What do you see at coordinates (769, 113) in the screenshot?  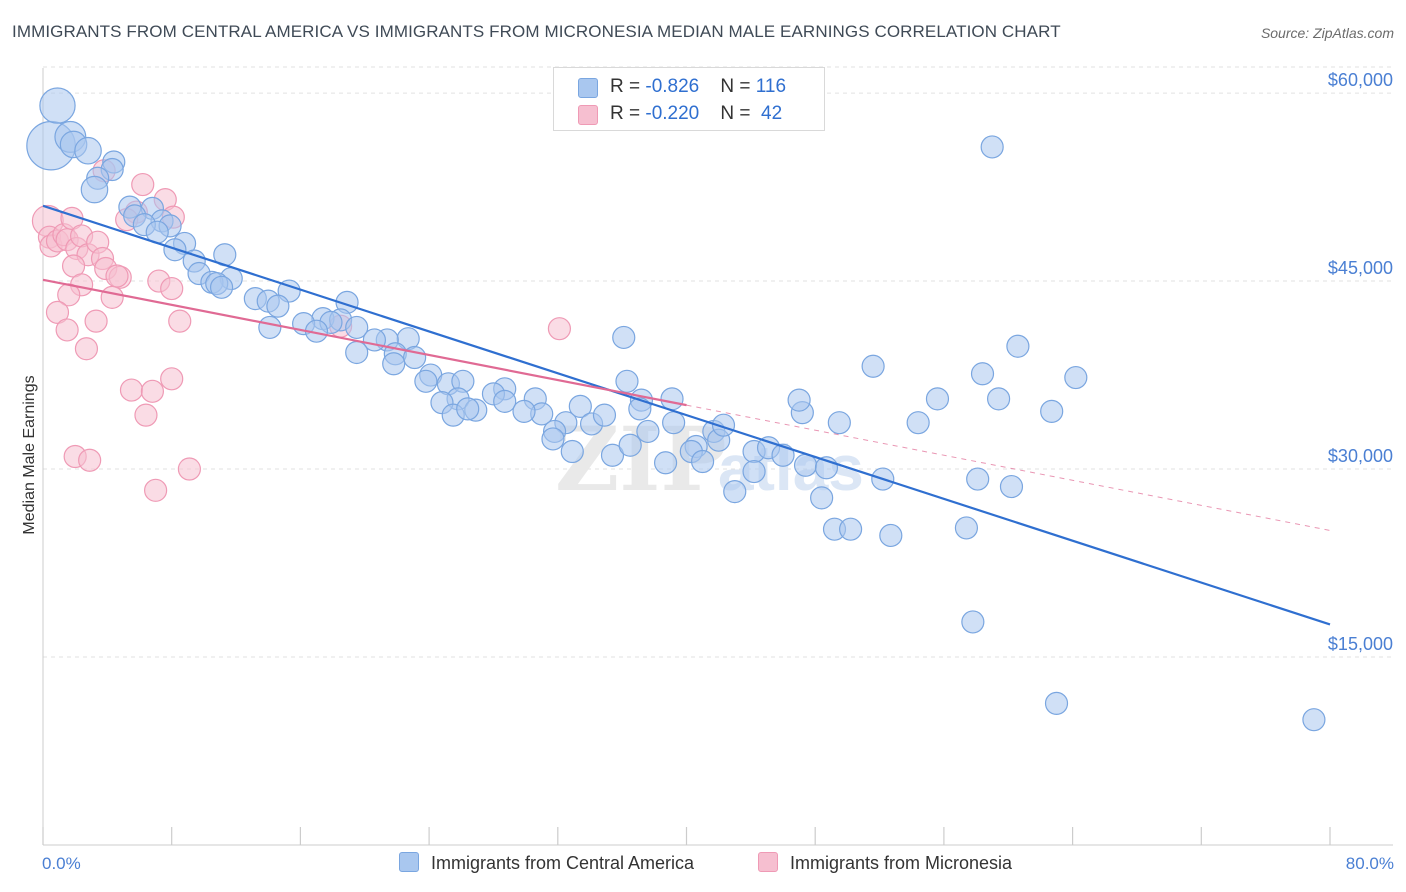 I see `legend-n-value: 42` at bounding box center [769, 113].